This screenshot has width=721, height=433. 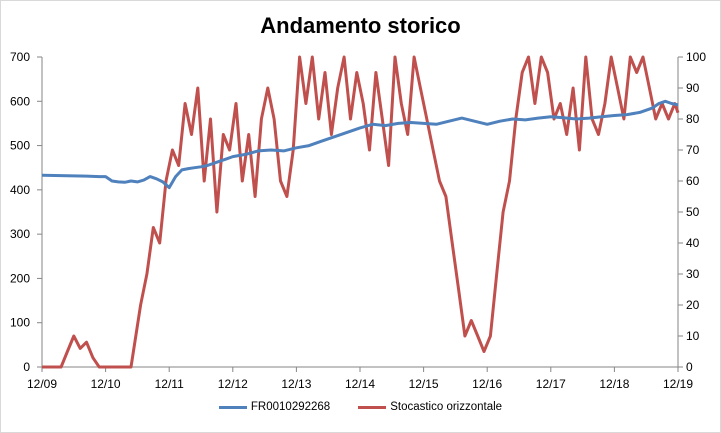 What do you see at coordinates (20, 323) in the screenshot?
I see `y-left-tick-label: 100` at bounding box center [20, 323].